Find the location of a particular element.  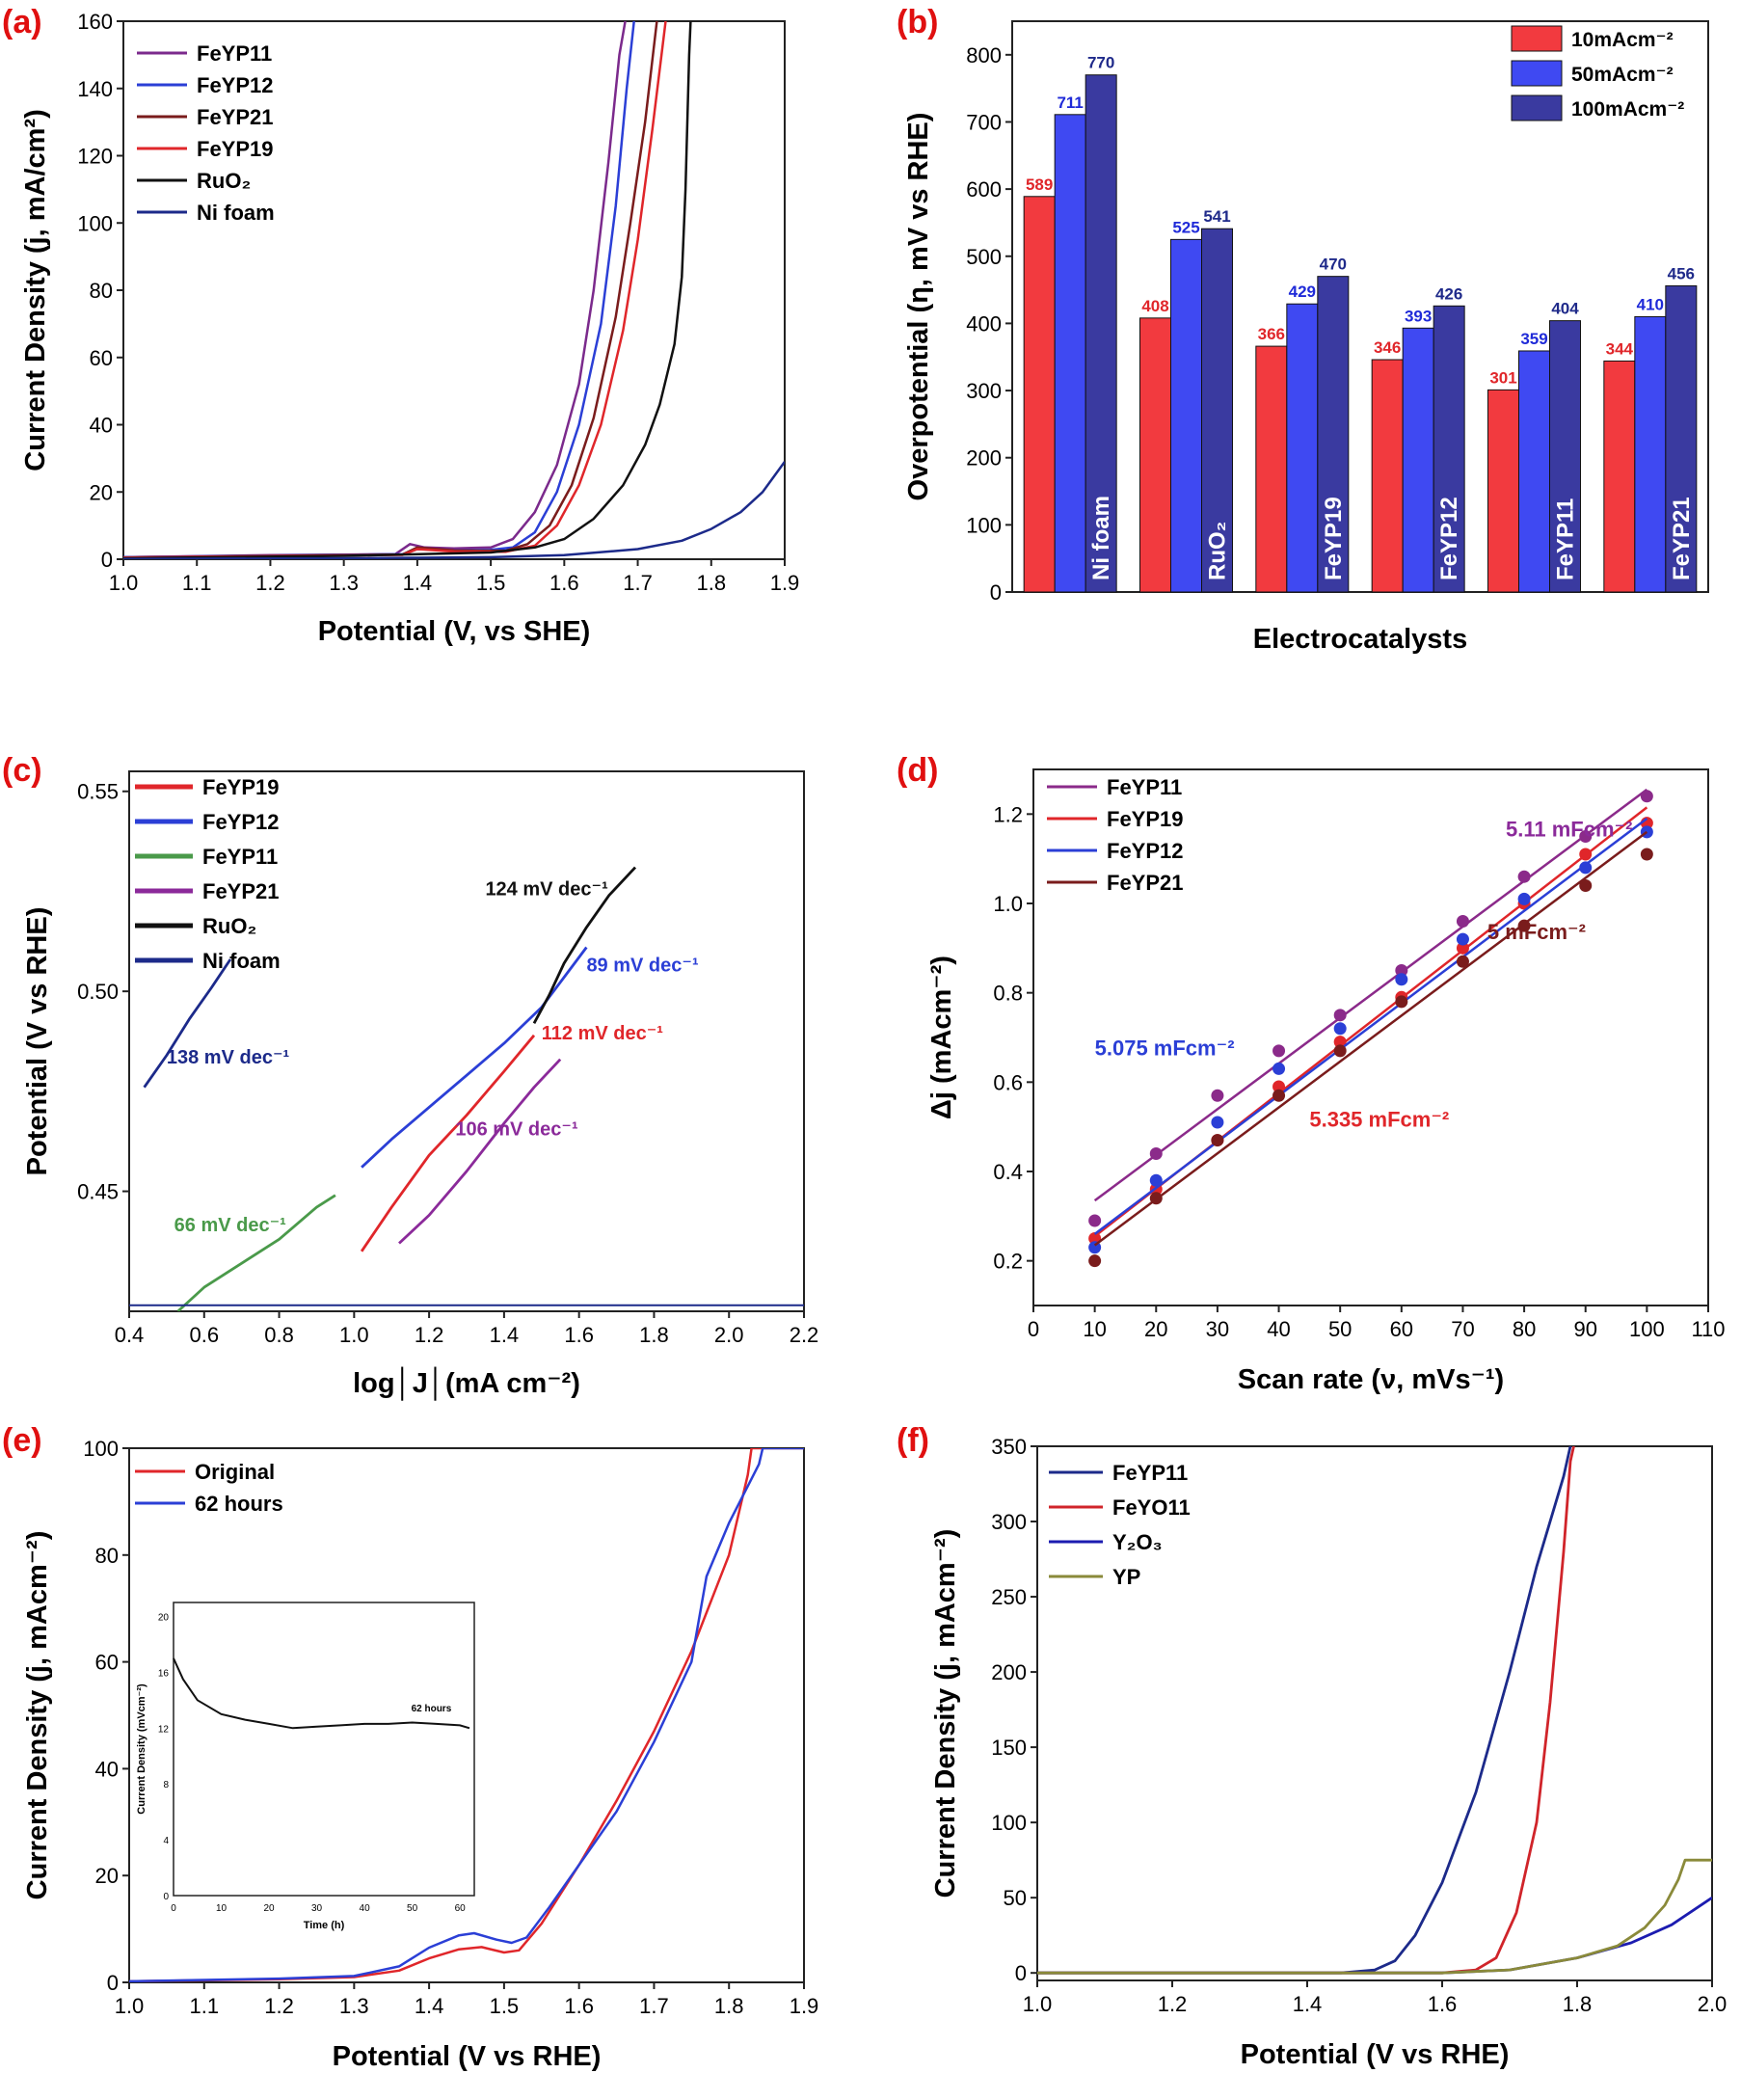

slope-annotation: 138 mV dec⁻¹ is located at coordinates (228, 1057).